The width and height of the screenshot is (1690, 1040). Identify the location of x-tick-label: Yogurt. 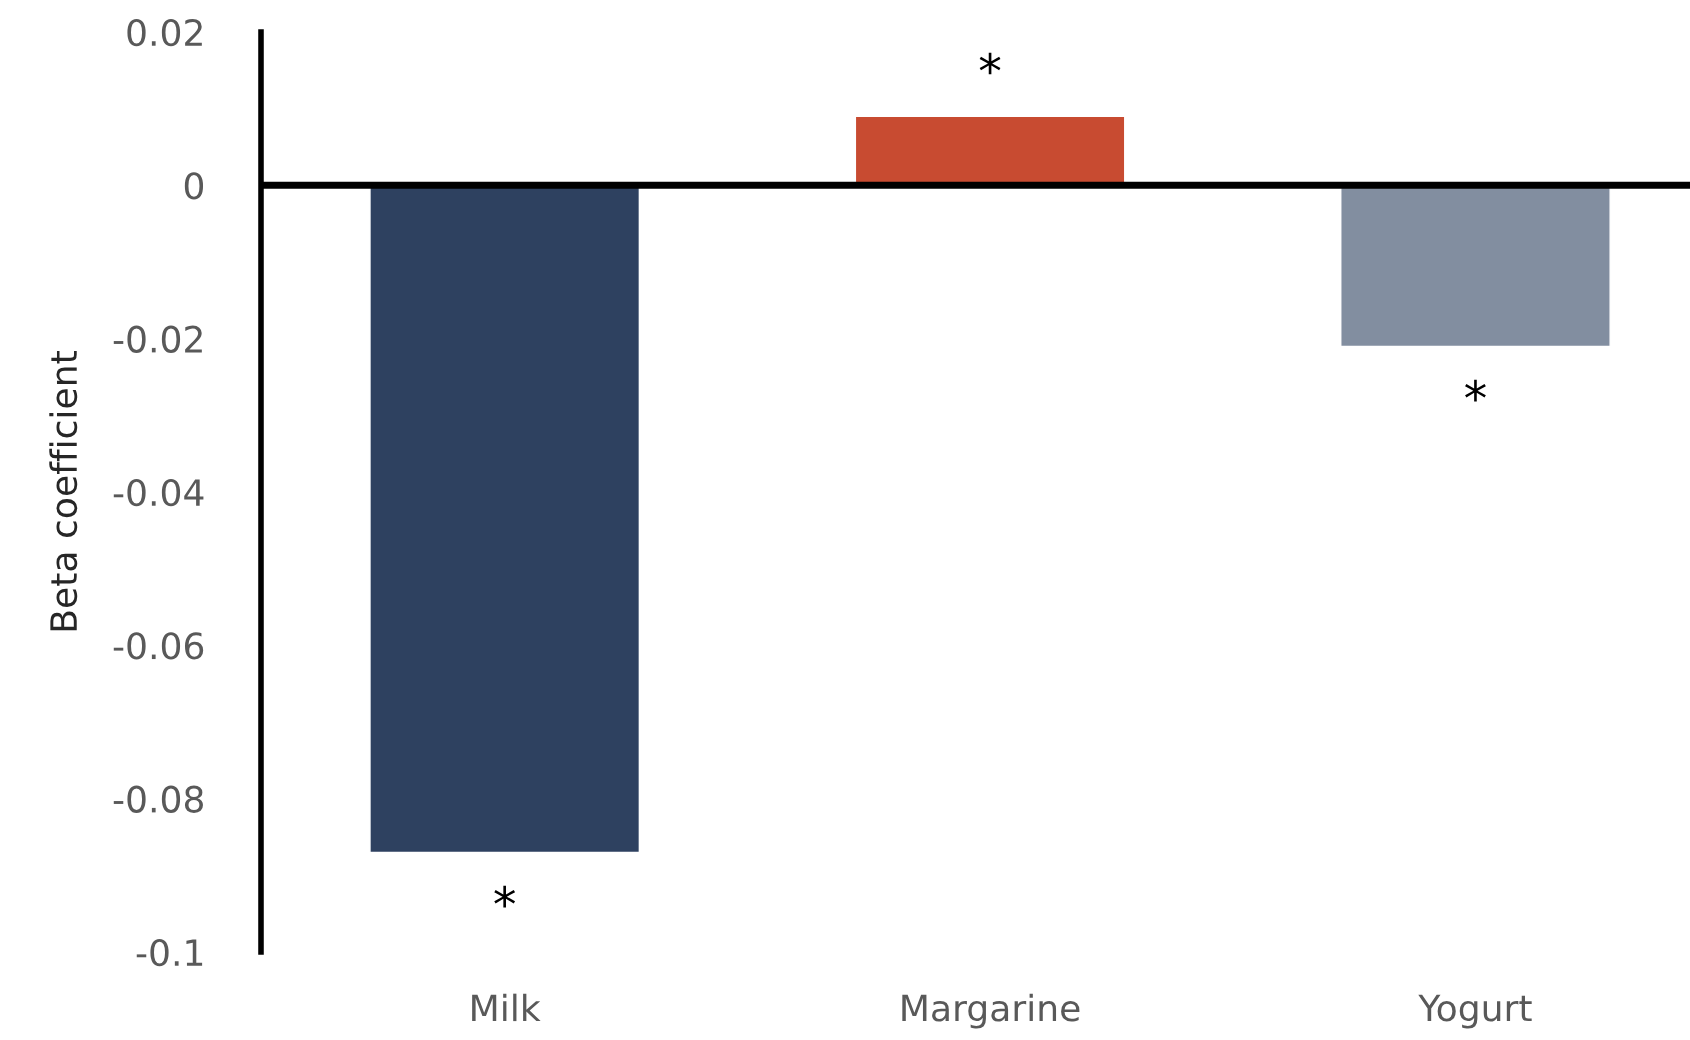
(1475, 1011).